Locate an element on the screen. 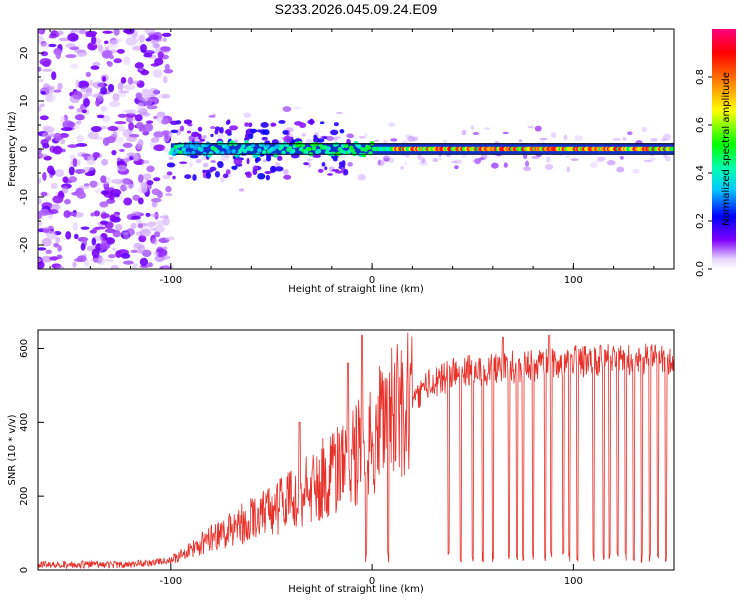 This screenshot has height=600, width=750. chart-title: S233.2026.045.09.24.E09 is located at coordinates (356, 9).